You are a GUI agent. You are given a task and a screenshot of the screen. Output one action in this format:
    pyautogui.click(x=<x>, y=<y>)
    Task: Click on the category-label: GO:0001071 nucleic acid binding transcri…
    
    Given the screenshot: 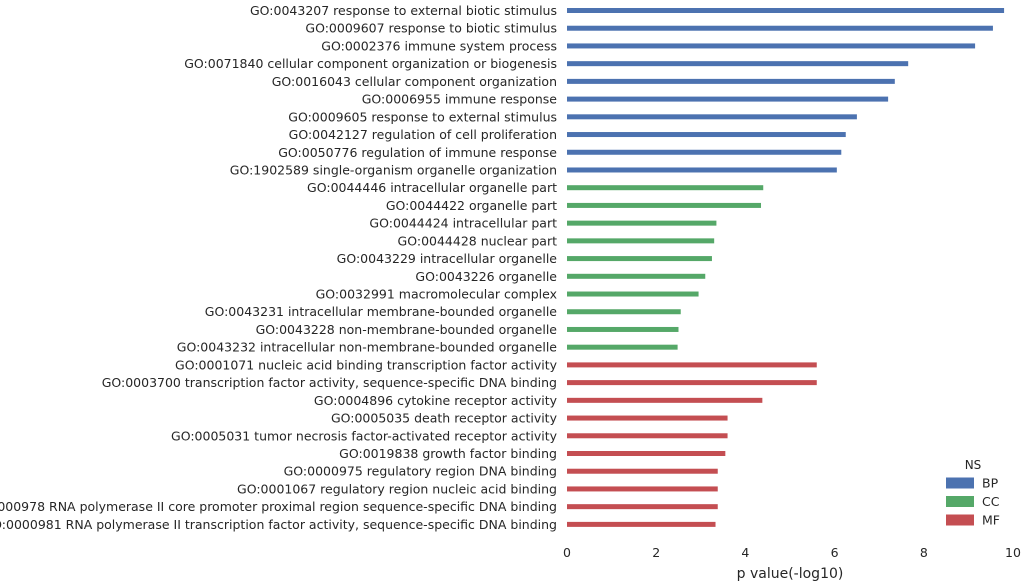 What is the action you would take?
    pyautogui.click(x=366, y=364)
    